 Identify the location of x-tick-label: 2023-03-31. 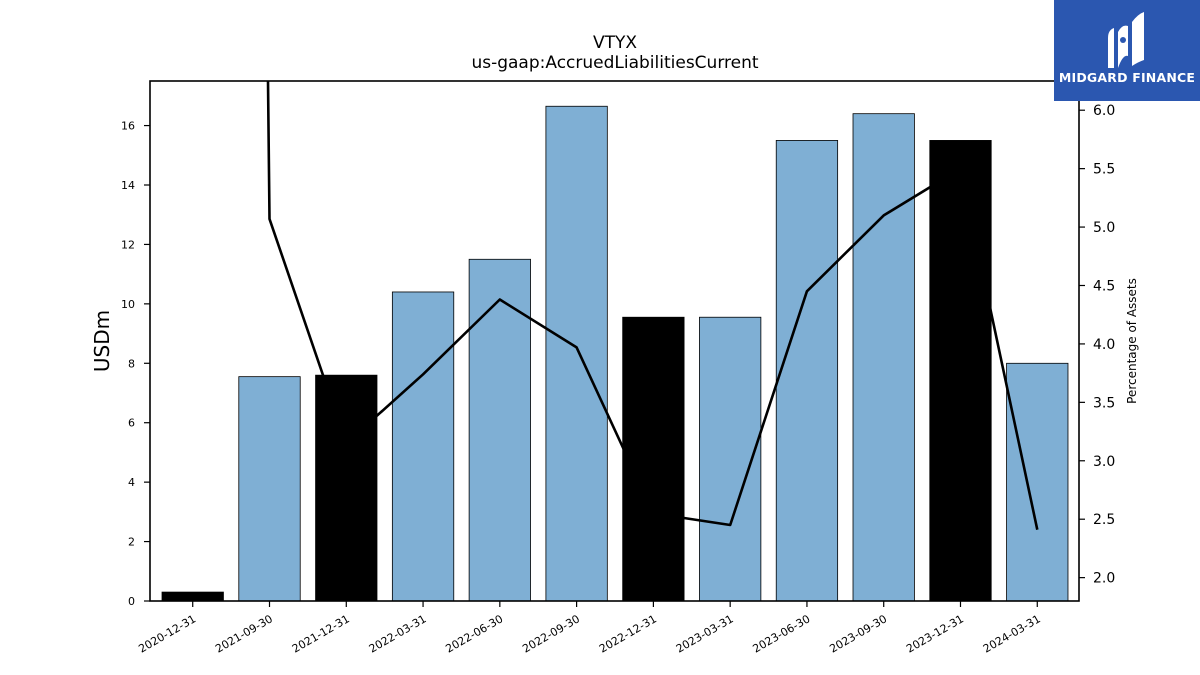
(705, 633).